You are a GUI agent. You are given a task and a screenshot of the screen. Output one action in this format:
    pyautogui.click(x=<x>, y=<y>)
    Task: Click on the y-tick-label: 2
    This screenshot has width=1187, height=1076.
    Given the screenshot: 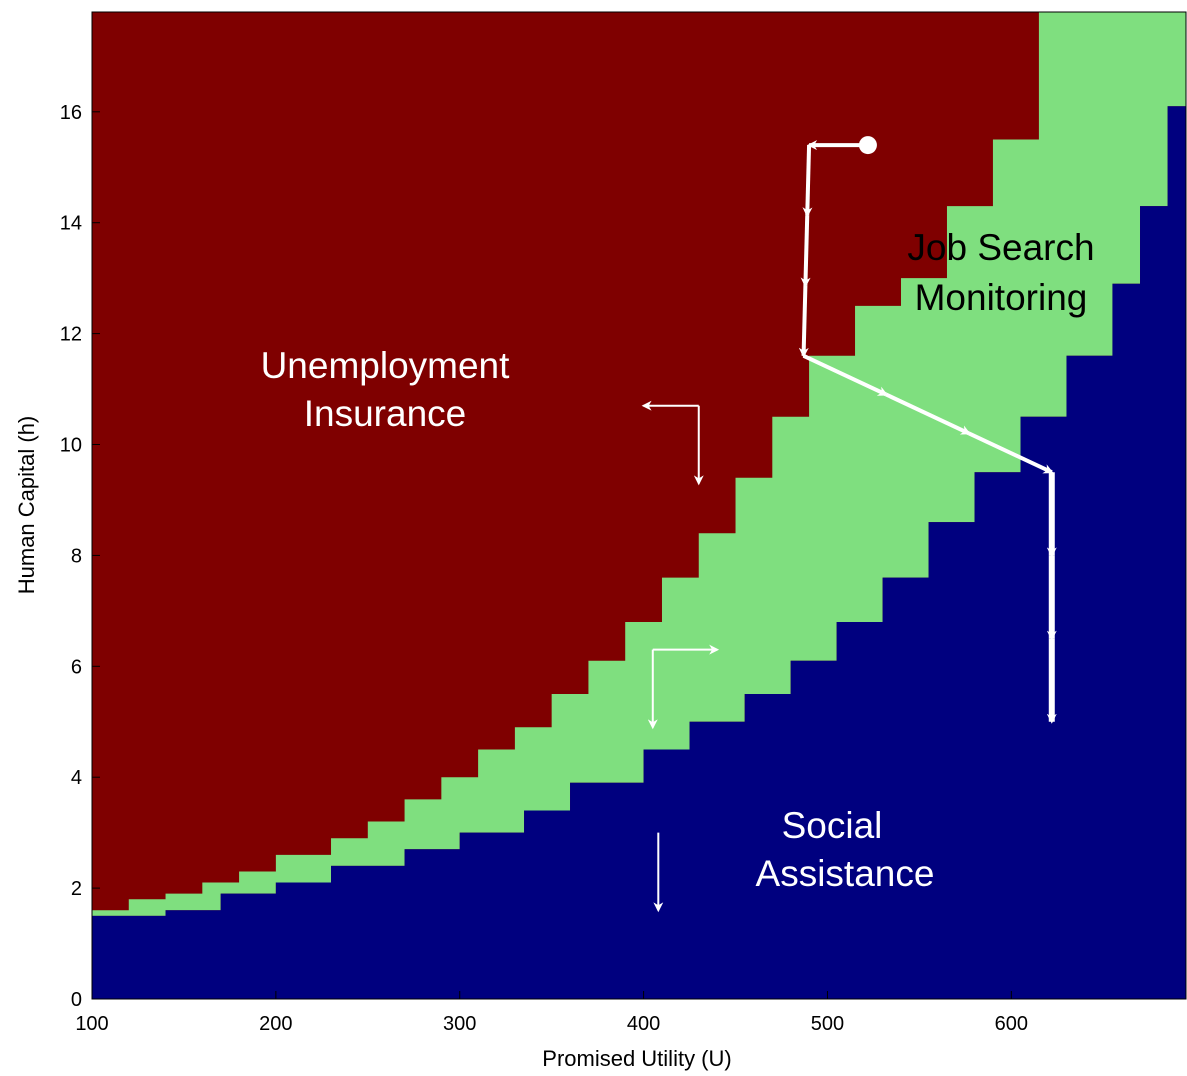 What is the action you would take?
    pyautogui.click(x=76, y=889)
    